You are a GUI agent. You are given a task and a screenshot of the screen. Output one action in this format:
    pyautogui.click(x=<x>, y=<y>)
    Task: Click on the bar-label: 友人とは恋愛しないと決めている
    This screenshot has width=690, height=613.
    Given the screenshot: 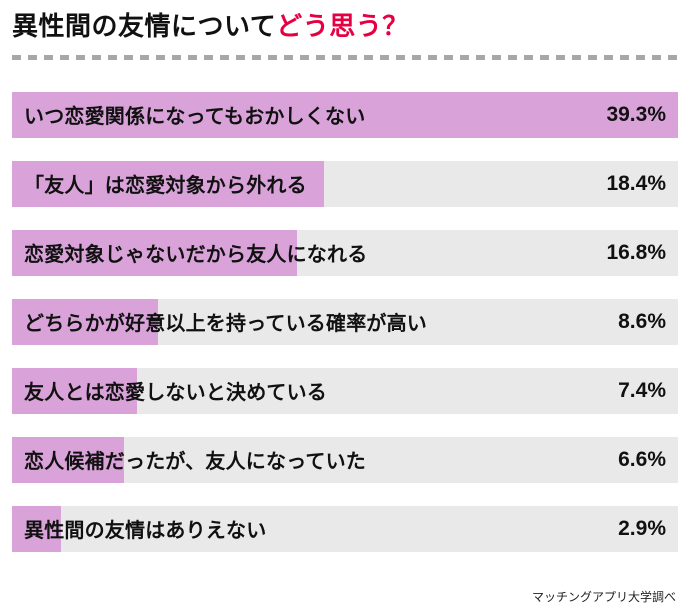 What is the action you would take?
    pyautogui.click(x=175, y=393)
    